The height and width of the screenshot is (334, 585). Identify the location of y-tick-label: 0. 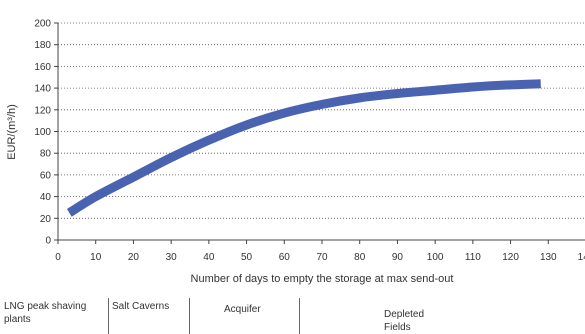
(48, 241).